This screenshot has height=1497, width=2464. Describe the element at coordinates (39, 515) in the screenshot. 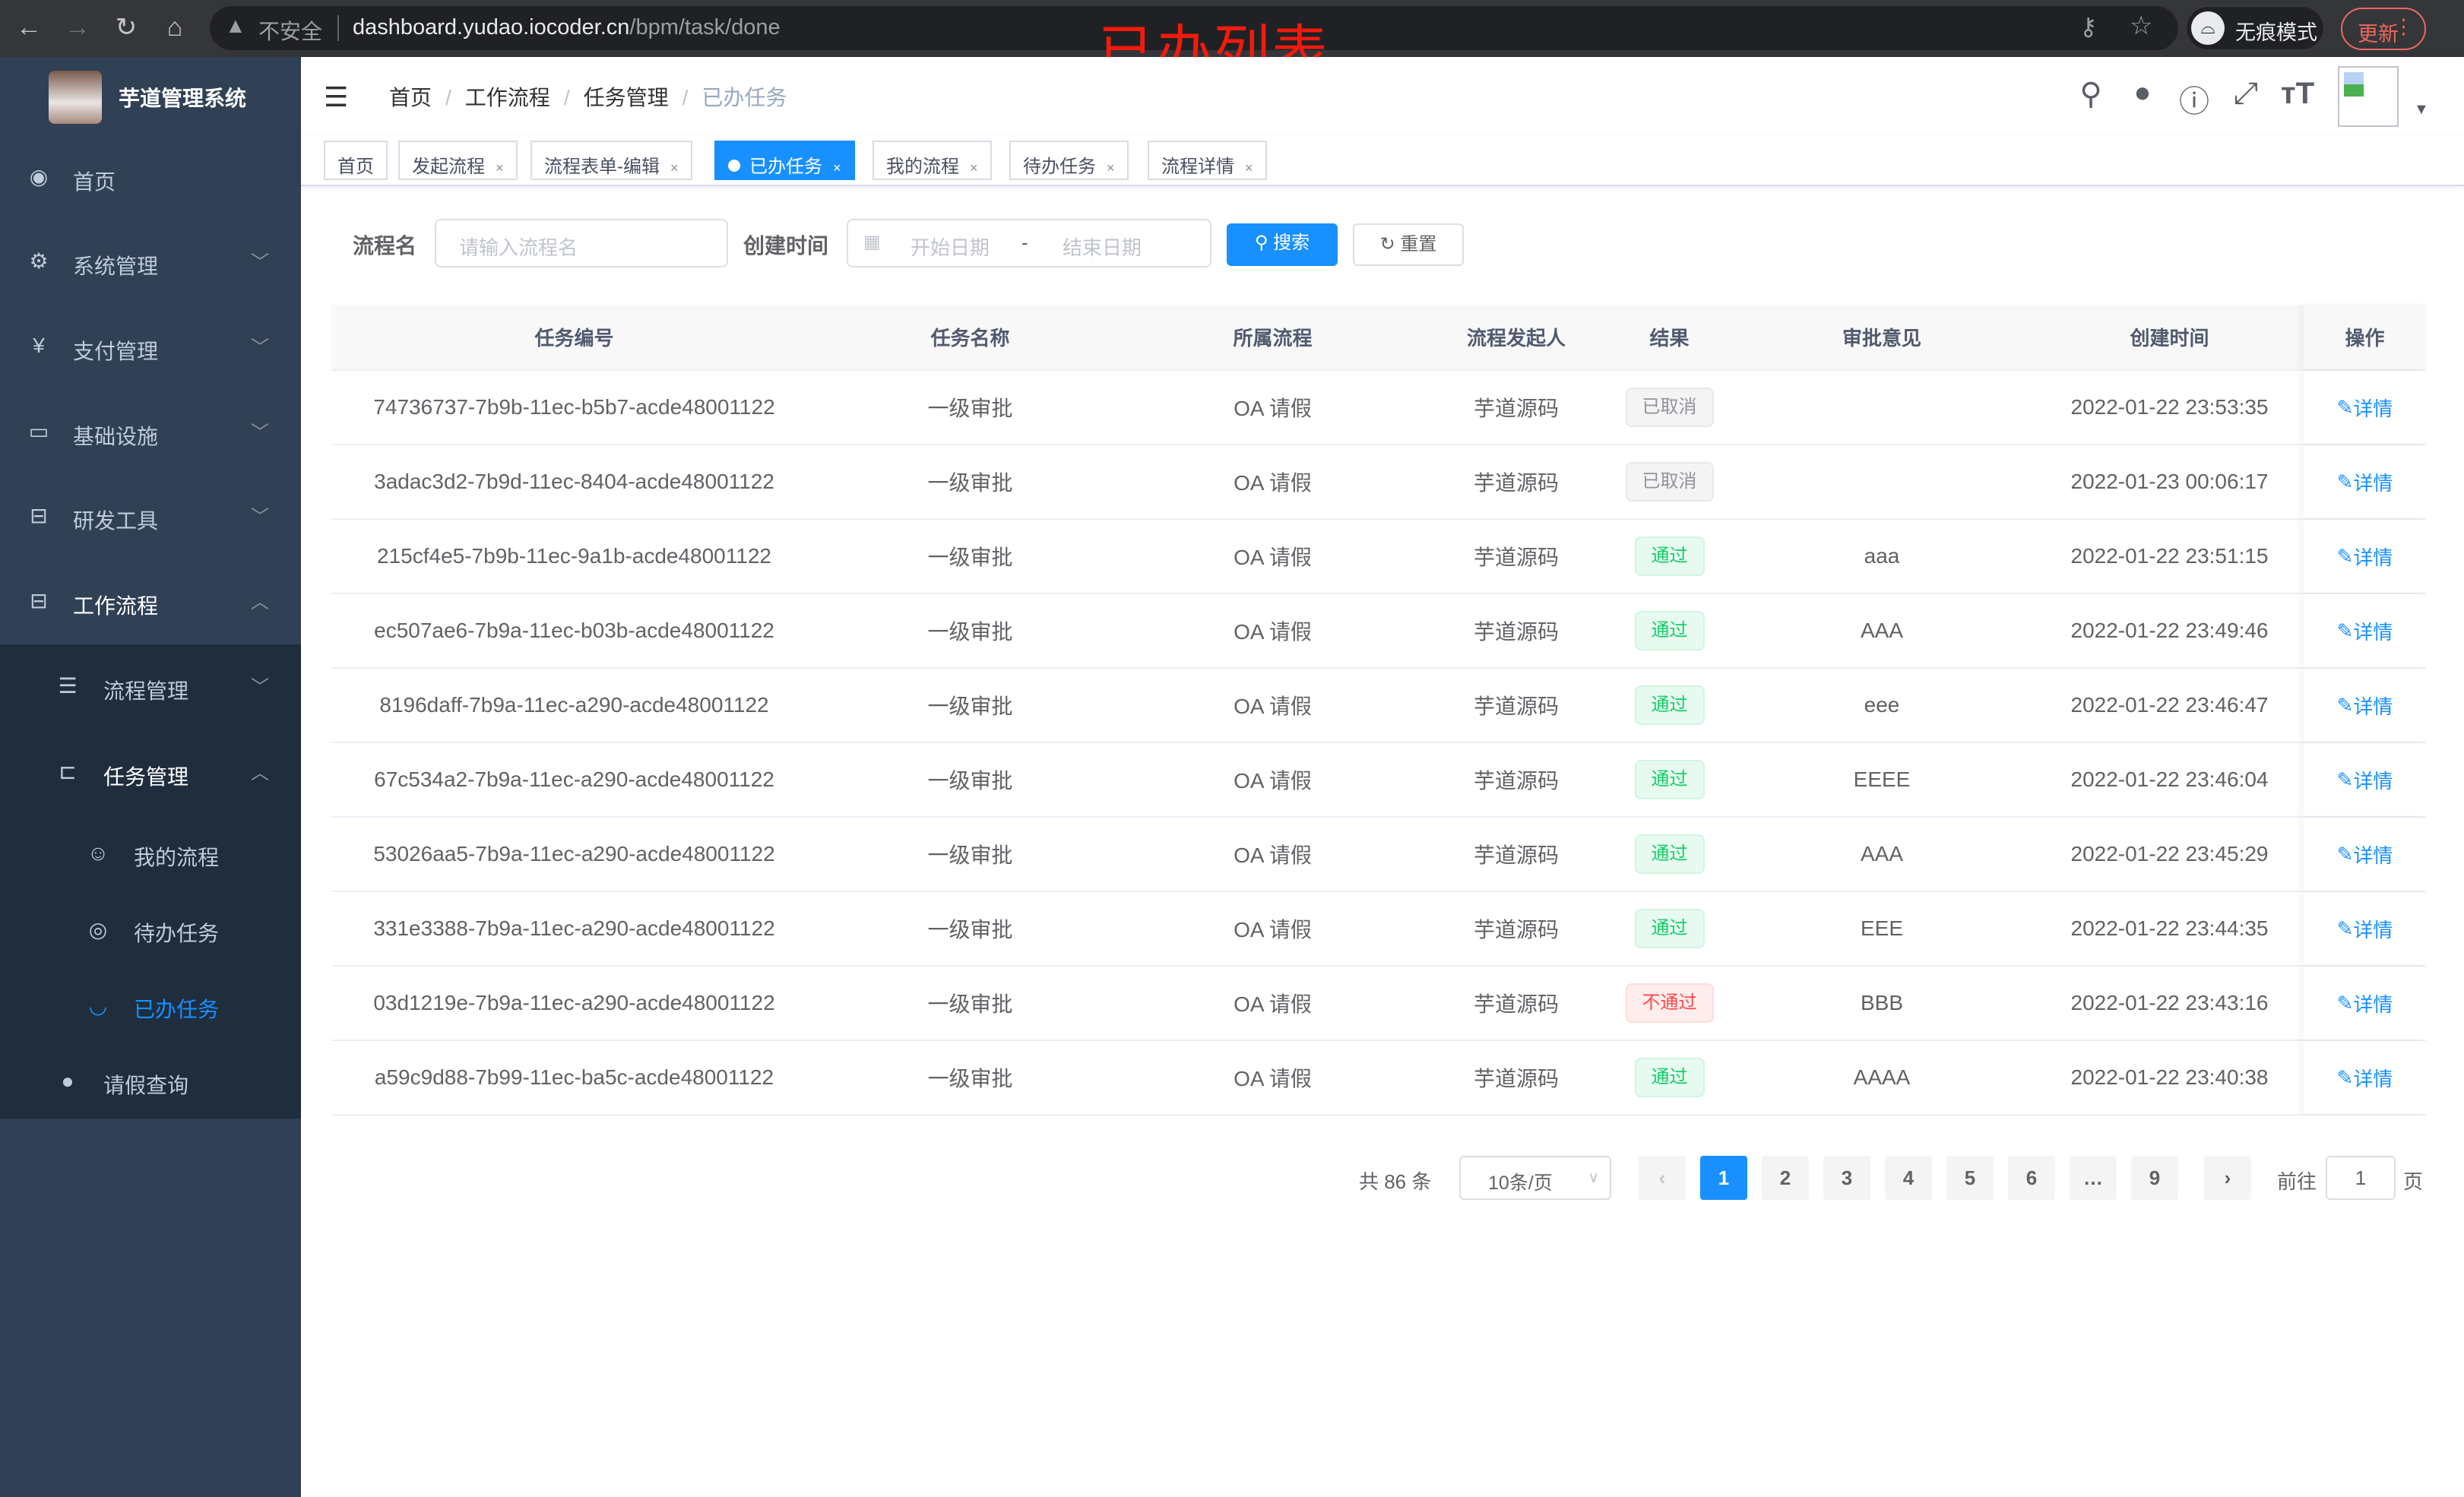

I see `toolbox-icon: ⊟` at that location.